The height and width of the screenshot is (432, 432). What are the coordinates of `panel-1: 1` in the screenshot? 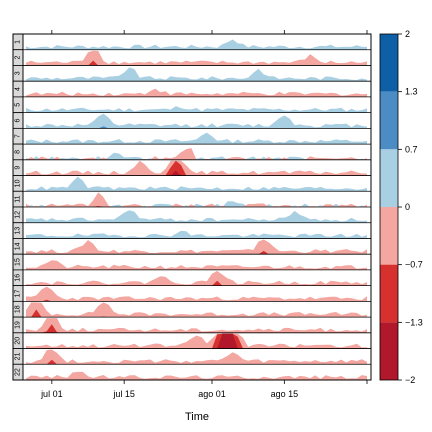 It's located at (191, 42).